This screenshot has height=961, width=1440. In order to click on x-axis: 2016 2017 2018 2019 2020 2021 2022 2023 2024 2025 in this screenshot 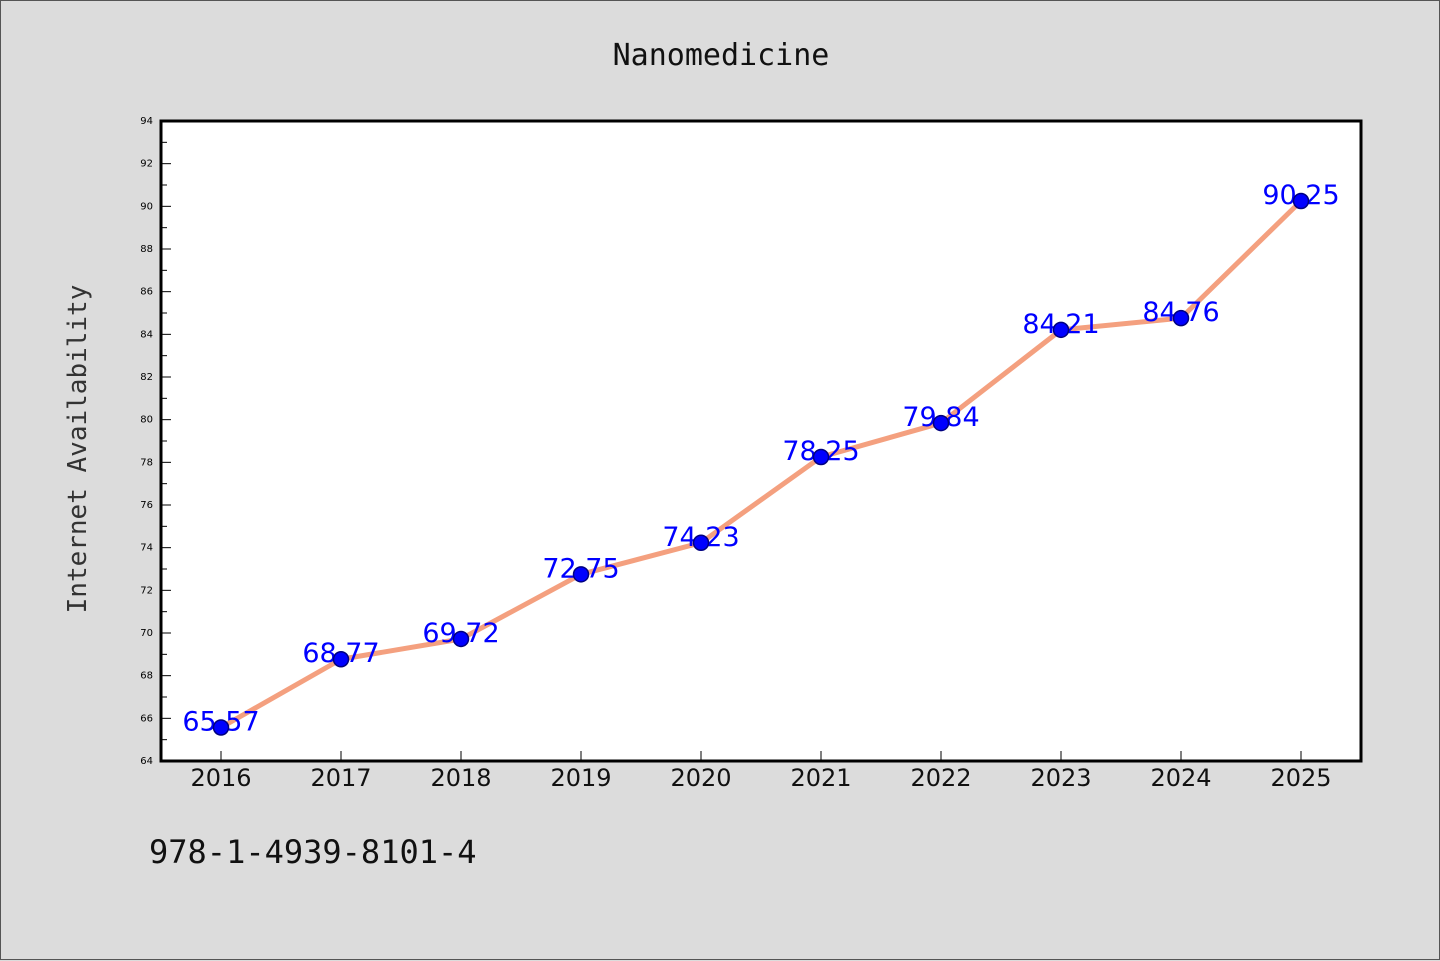, I will do `click(761, 771)`.